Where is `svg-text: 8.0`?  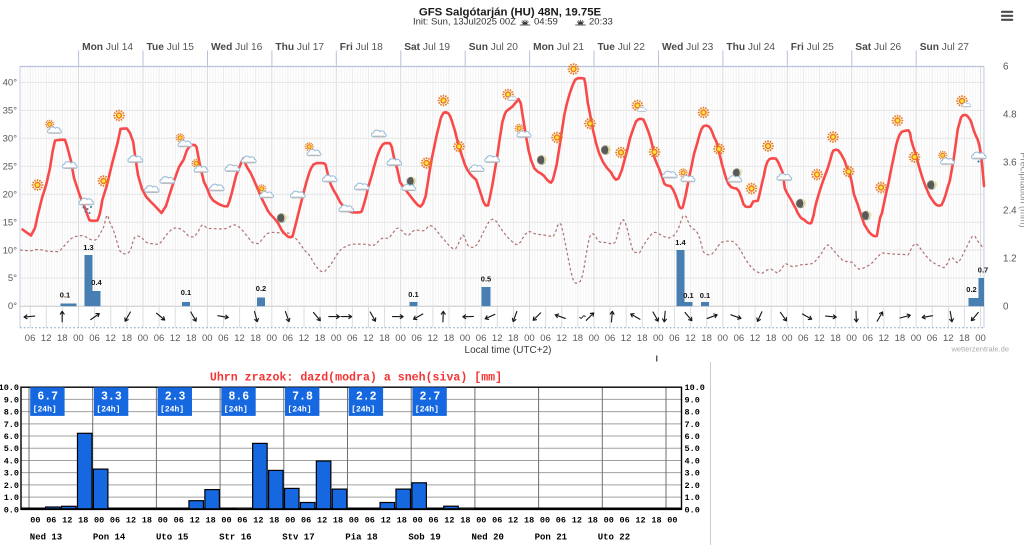 svg-text: 8.0 is located at coordinates (692, 413).